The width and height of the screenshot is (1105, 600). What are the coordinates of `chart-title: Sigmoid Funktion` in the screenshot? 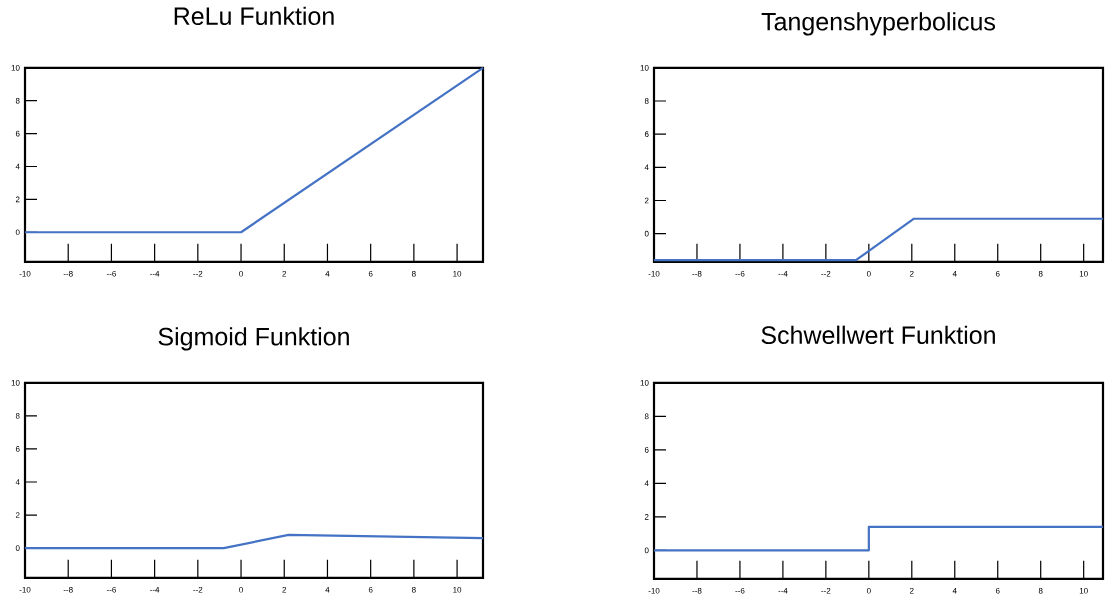 It's located at (253, 339).